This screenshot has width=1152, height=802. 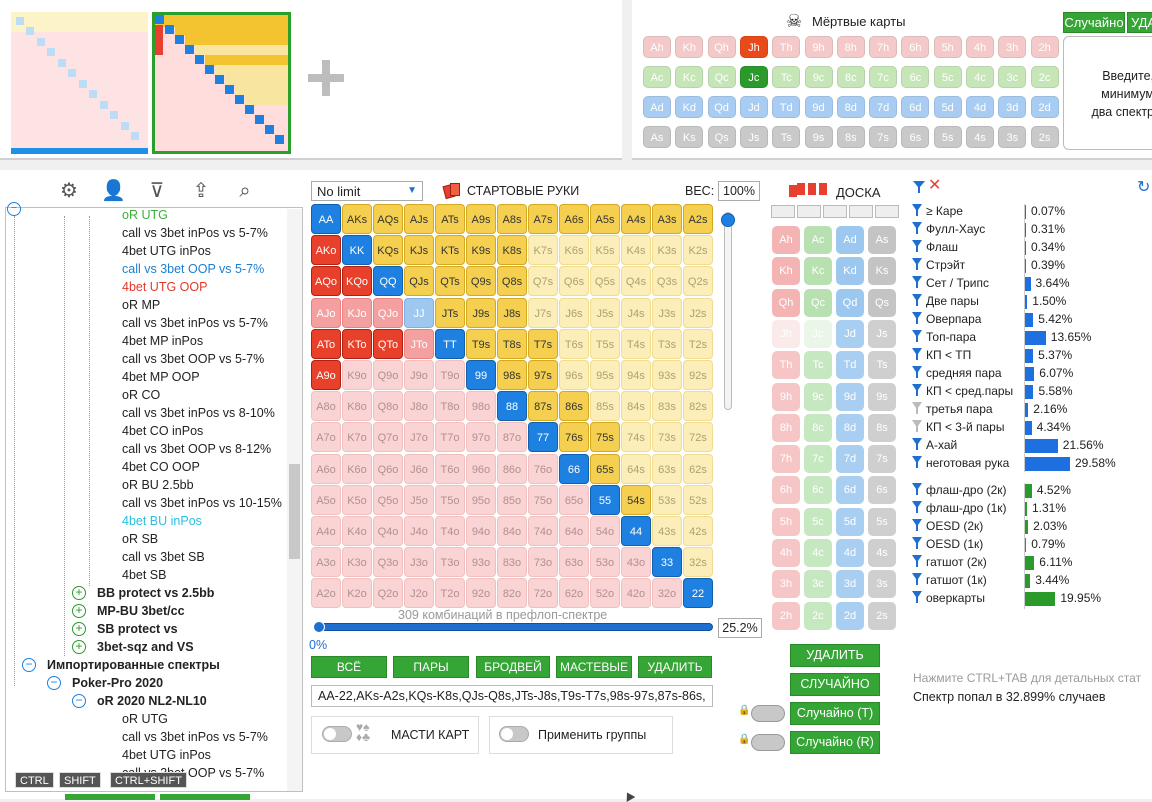 What do you see at coordinates (388, 593) in the screenshot?
I see `hand-cell-Q2o: Q2o` at bounding box center [388, 593].